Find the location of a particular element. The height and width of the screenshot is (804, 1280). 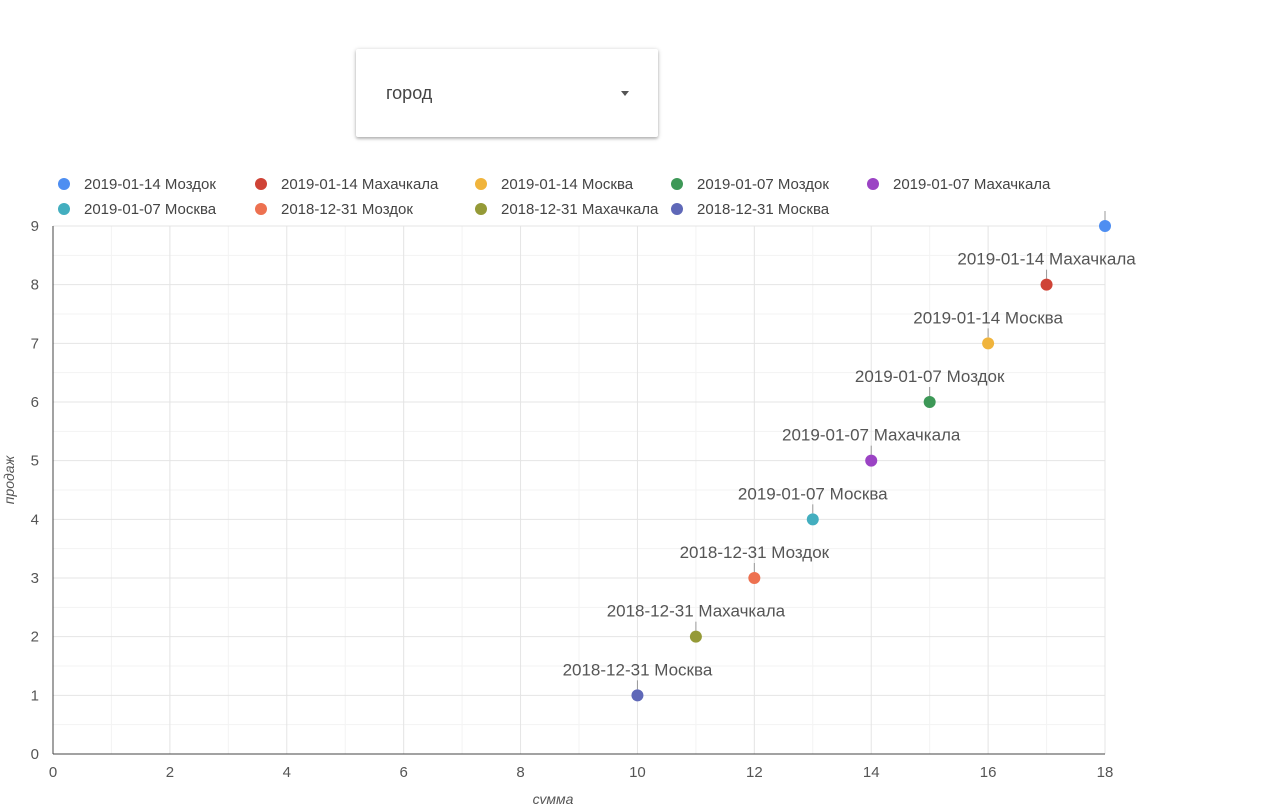

legend-item: 2018-12-31 Москва is located at coordinates (750, 209).